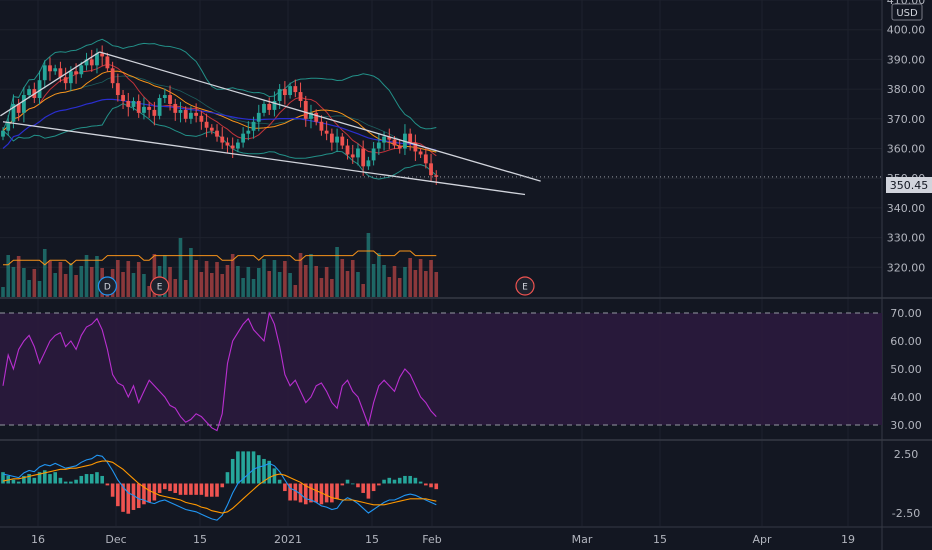  I want to click on macd-signal-line, so click(219, 487).